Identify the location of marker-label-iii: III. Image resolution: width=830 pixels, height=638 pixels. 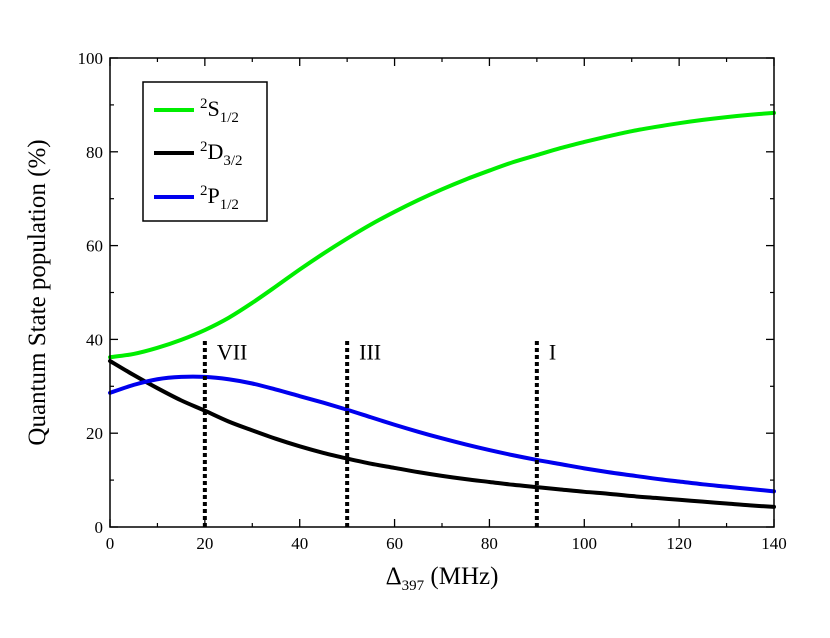
(370, 351).